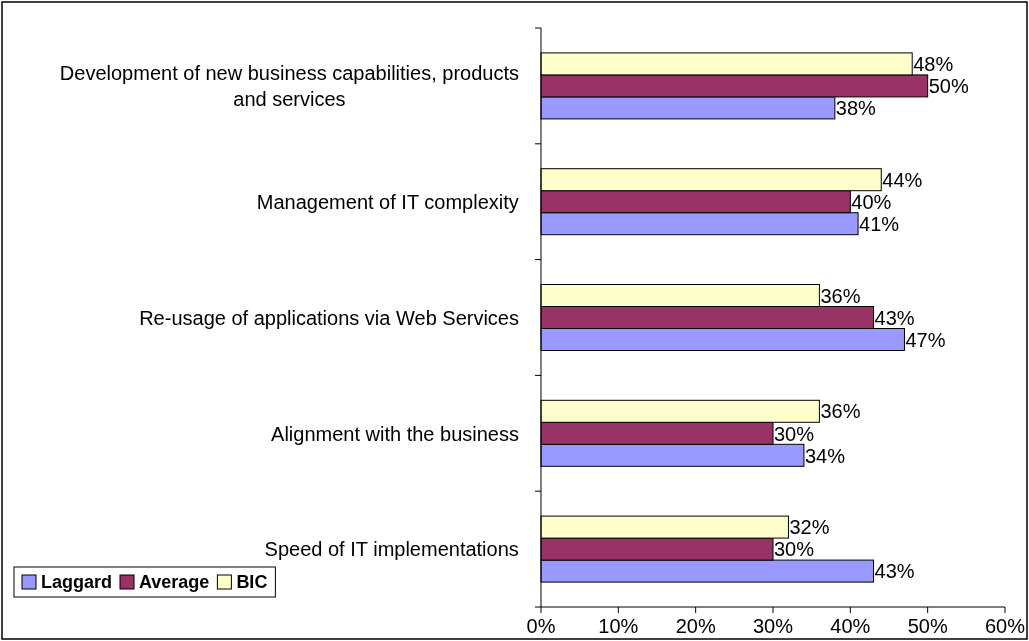 This screenshot has height=641, width=1029. I want to click on data-label: 50%, so click(948, 86).